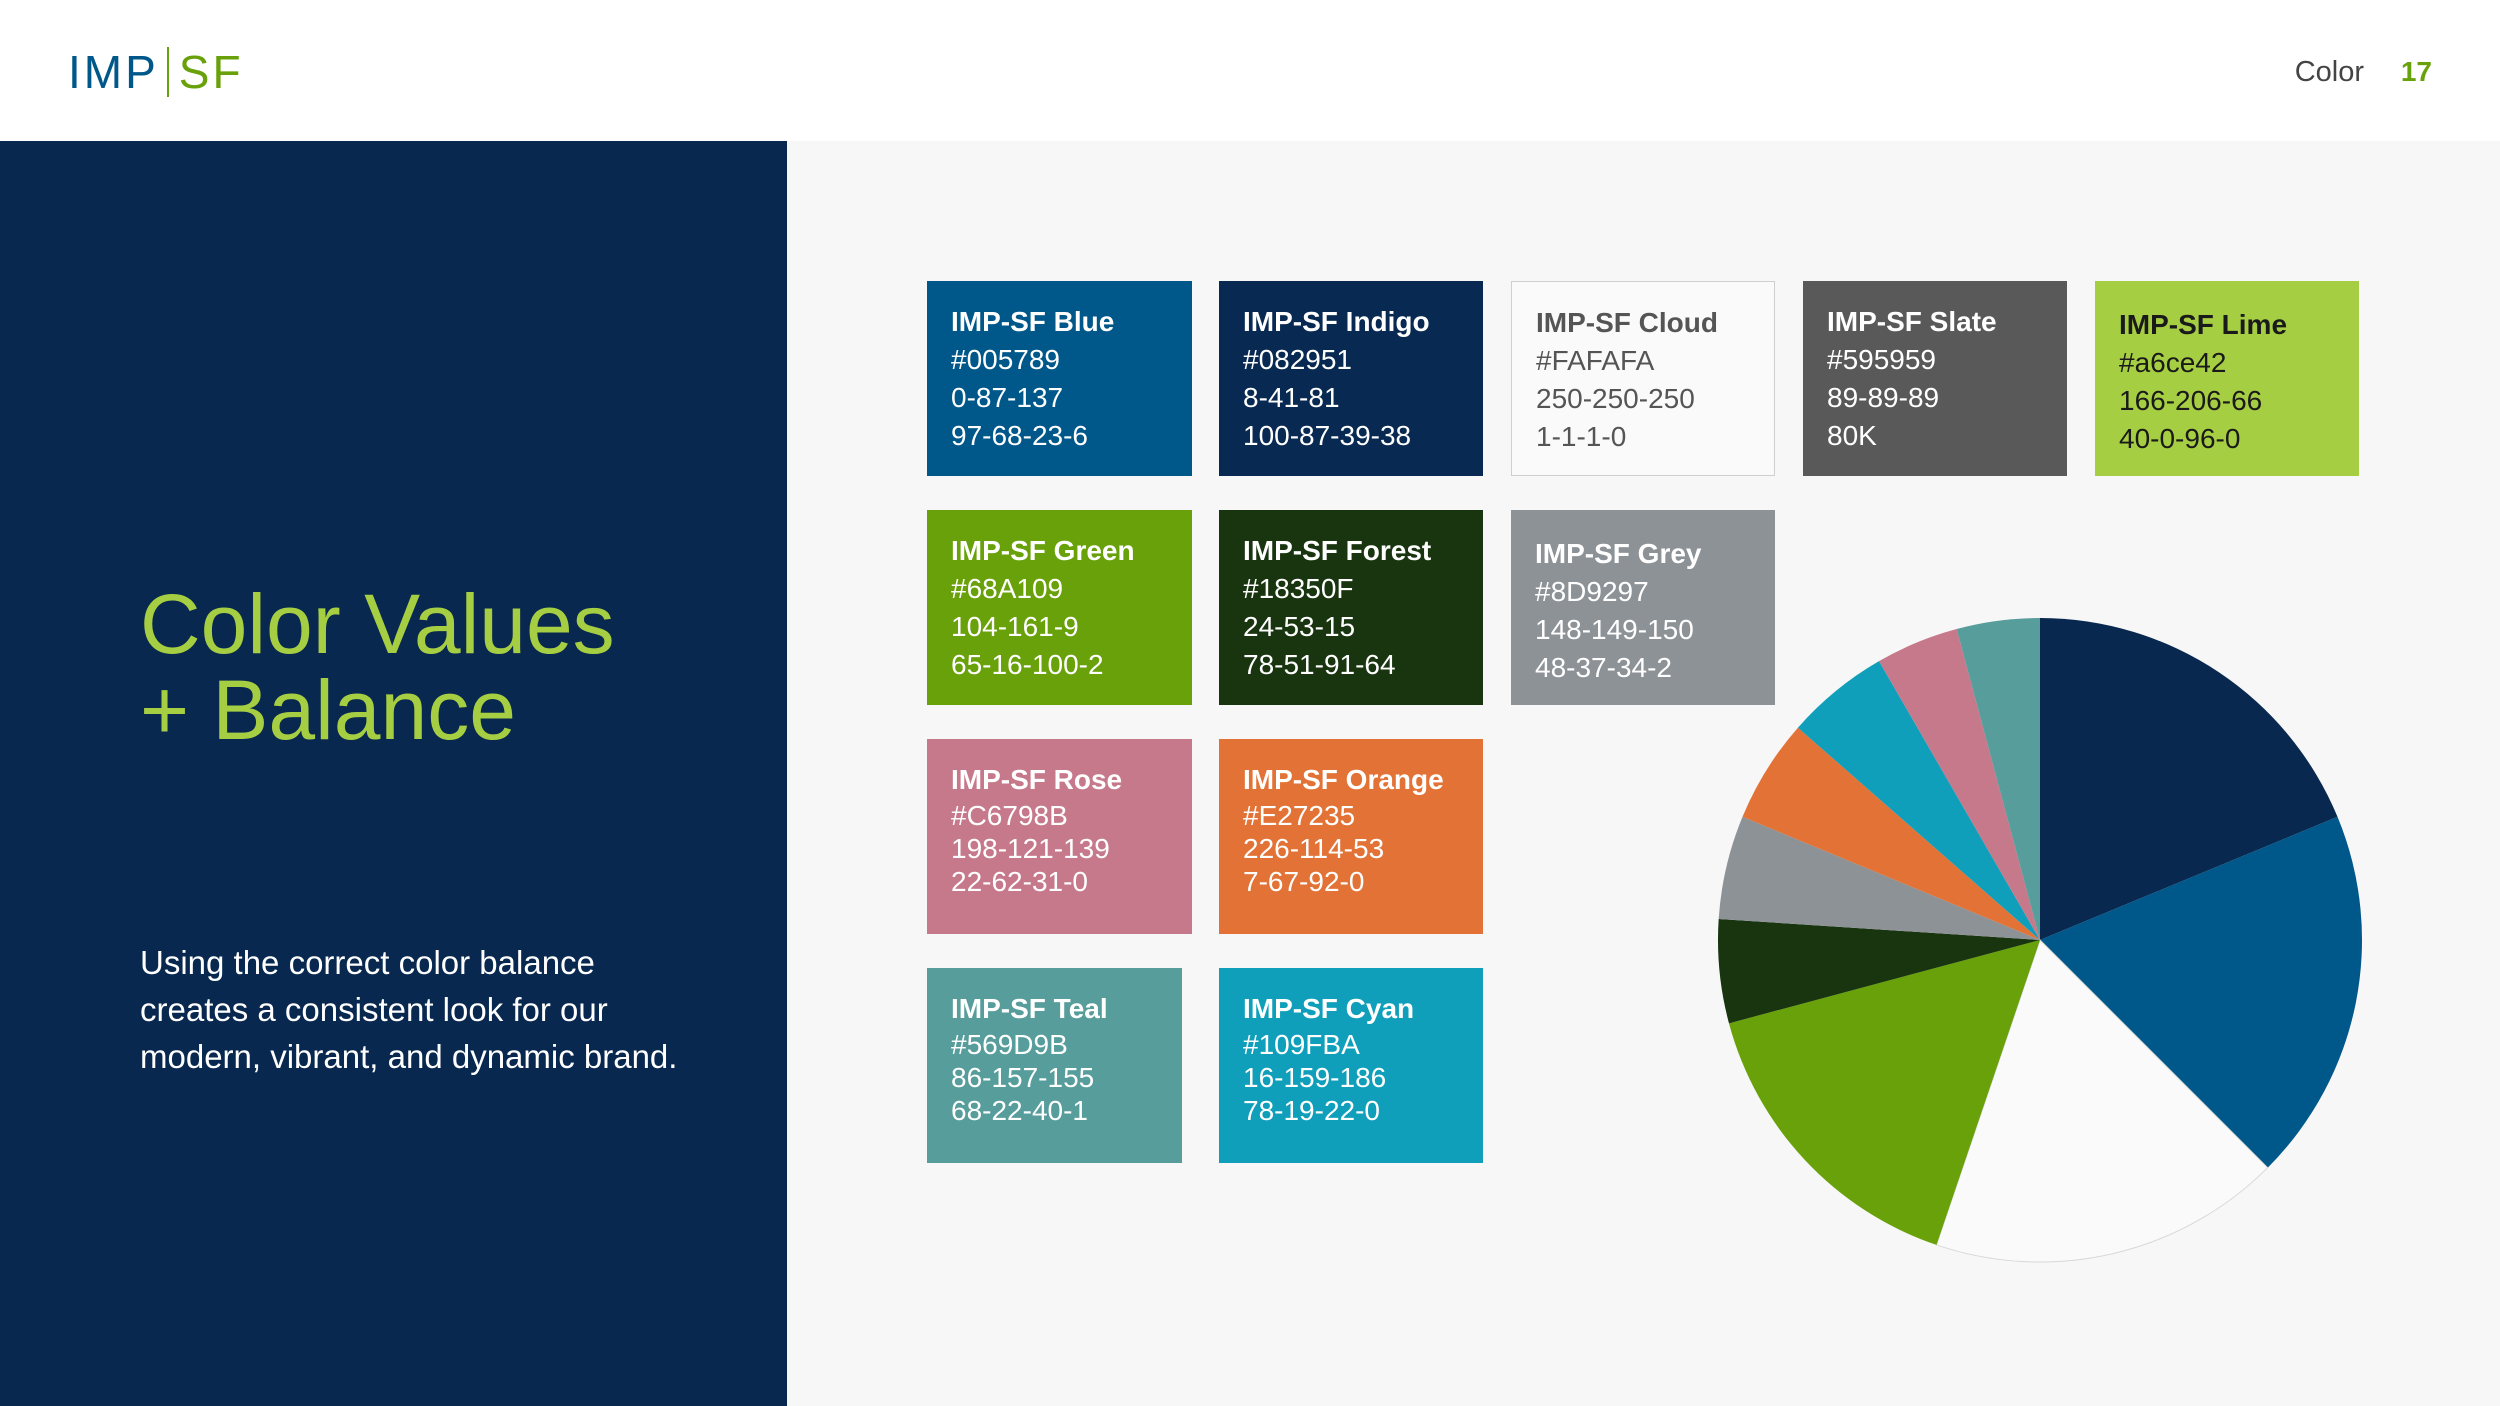  What do you see at coordinates (1329, 1008) in the screenshot?
I see `swatch-name: IMP-SF Cyan` at bounding box center [1329, 1008].